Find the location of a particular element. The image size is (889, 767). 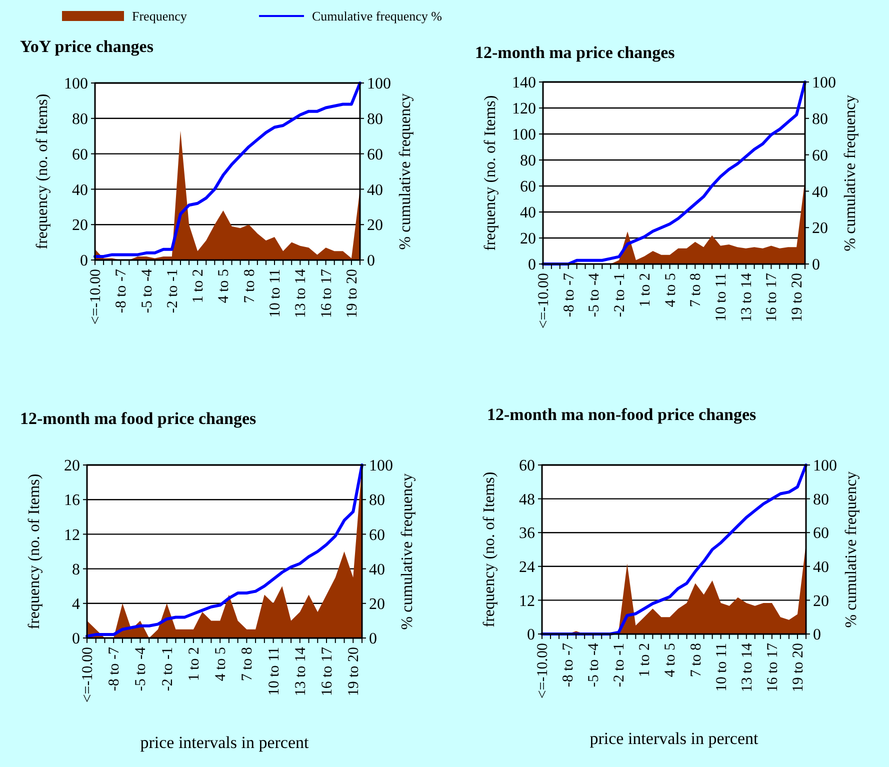

legend-label: Cumulative frequency % is located at coordinates (377, 16).